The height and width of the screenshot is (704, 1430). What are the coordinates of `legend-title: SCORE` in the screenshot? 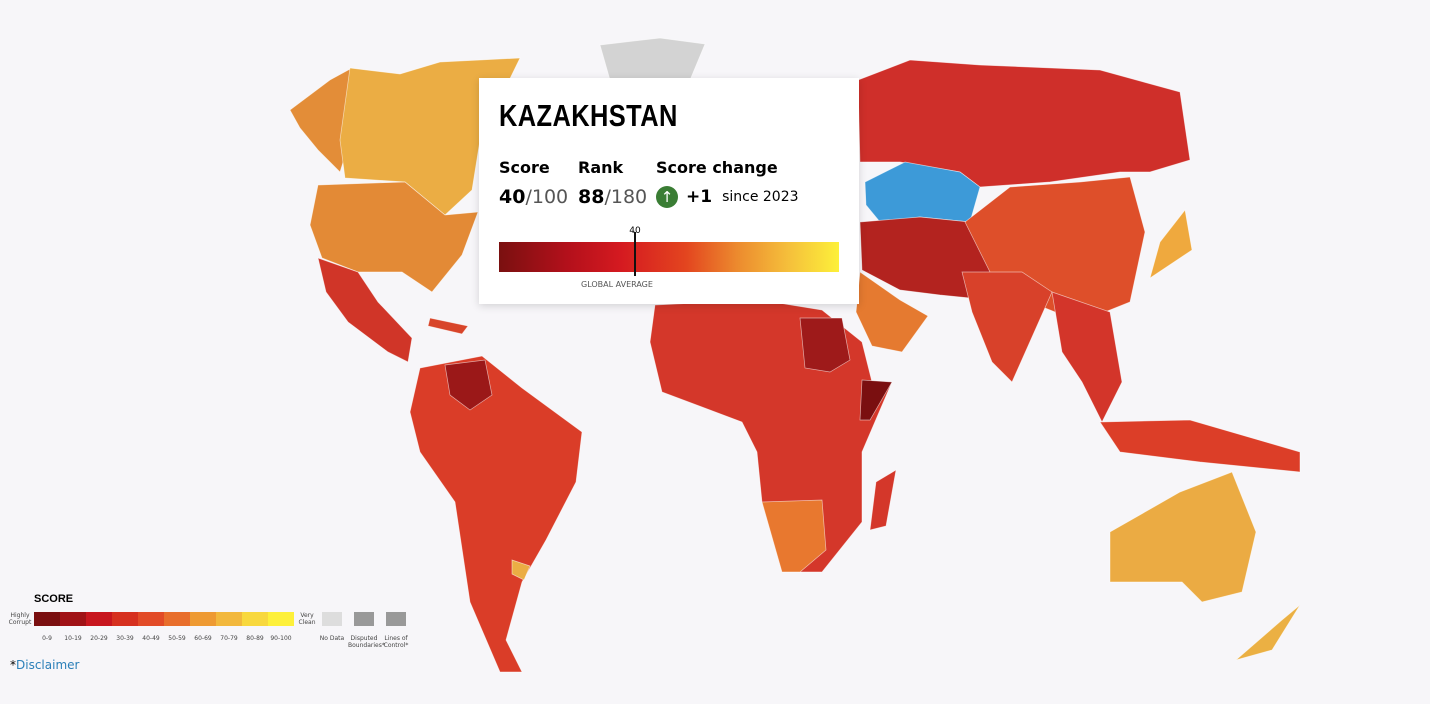 It's located at (54, 599).